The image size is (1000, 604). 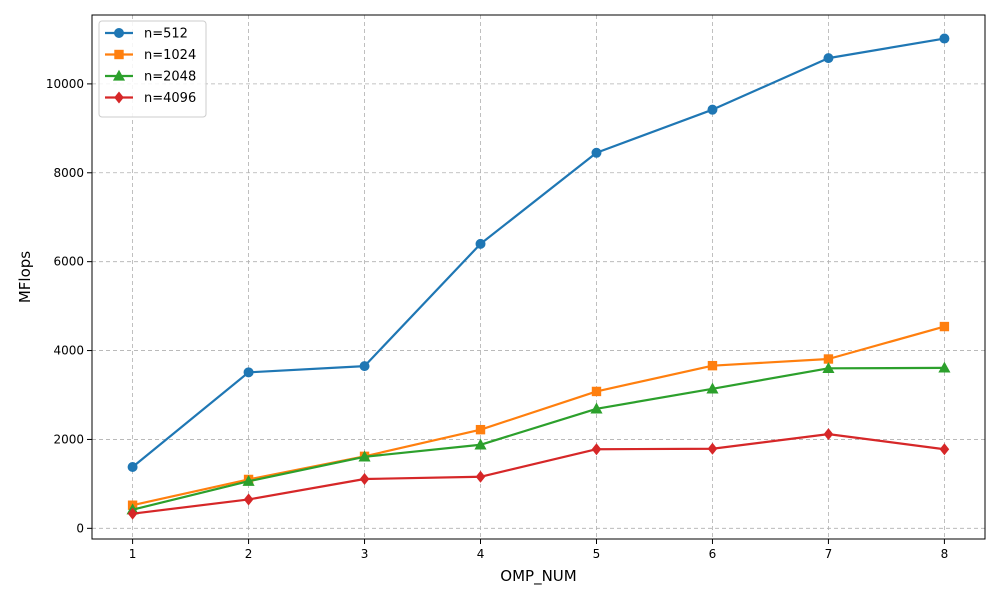 I want to click on y-axis-label: MFlops, so click(x=25, y=277).